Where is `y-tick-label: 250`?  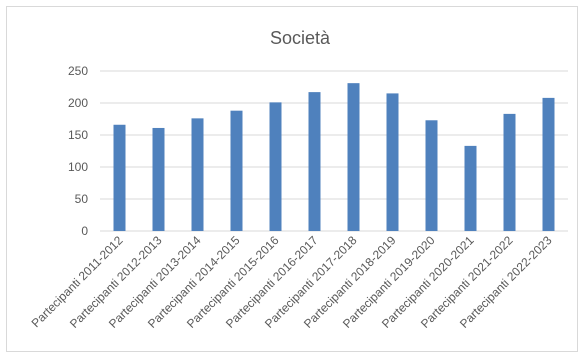 y-tick-label: 250 is located at coordinates (78, 71).